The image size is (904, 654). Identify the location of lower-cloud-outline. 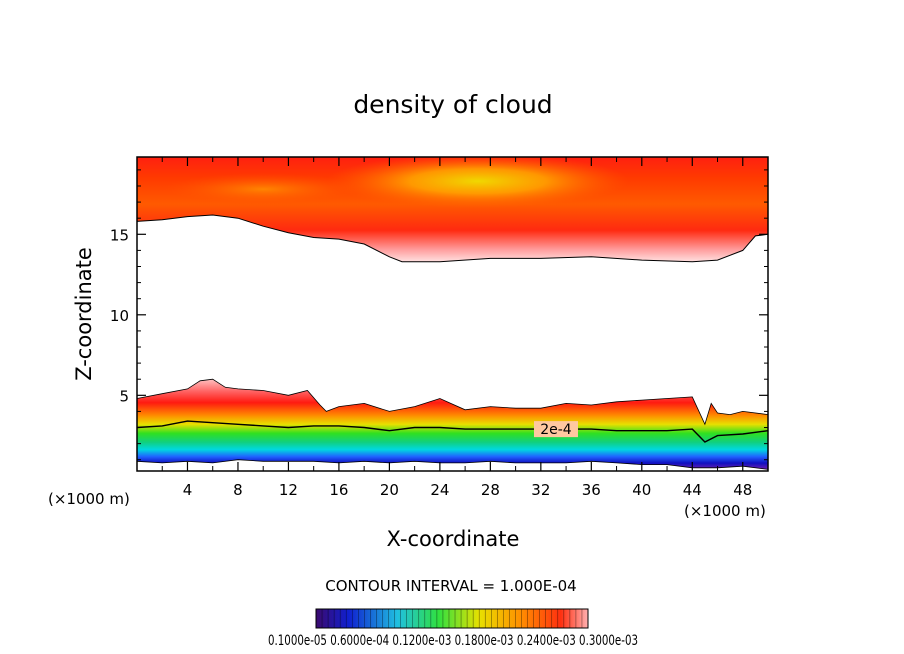
(452, 424).